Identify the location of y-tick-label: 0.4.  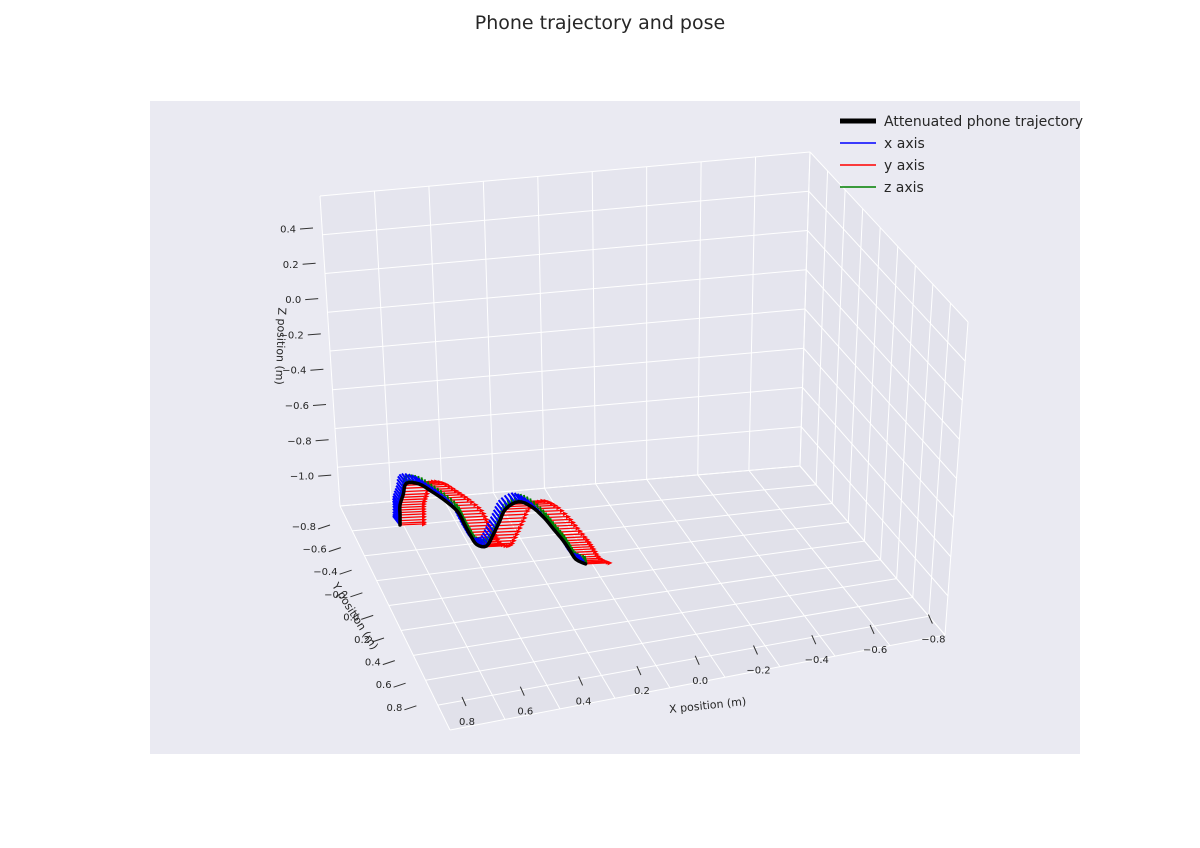
(373, 663).